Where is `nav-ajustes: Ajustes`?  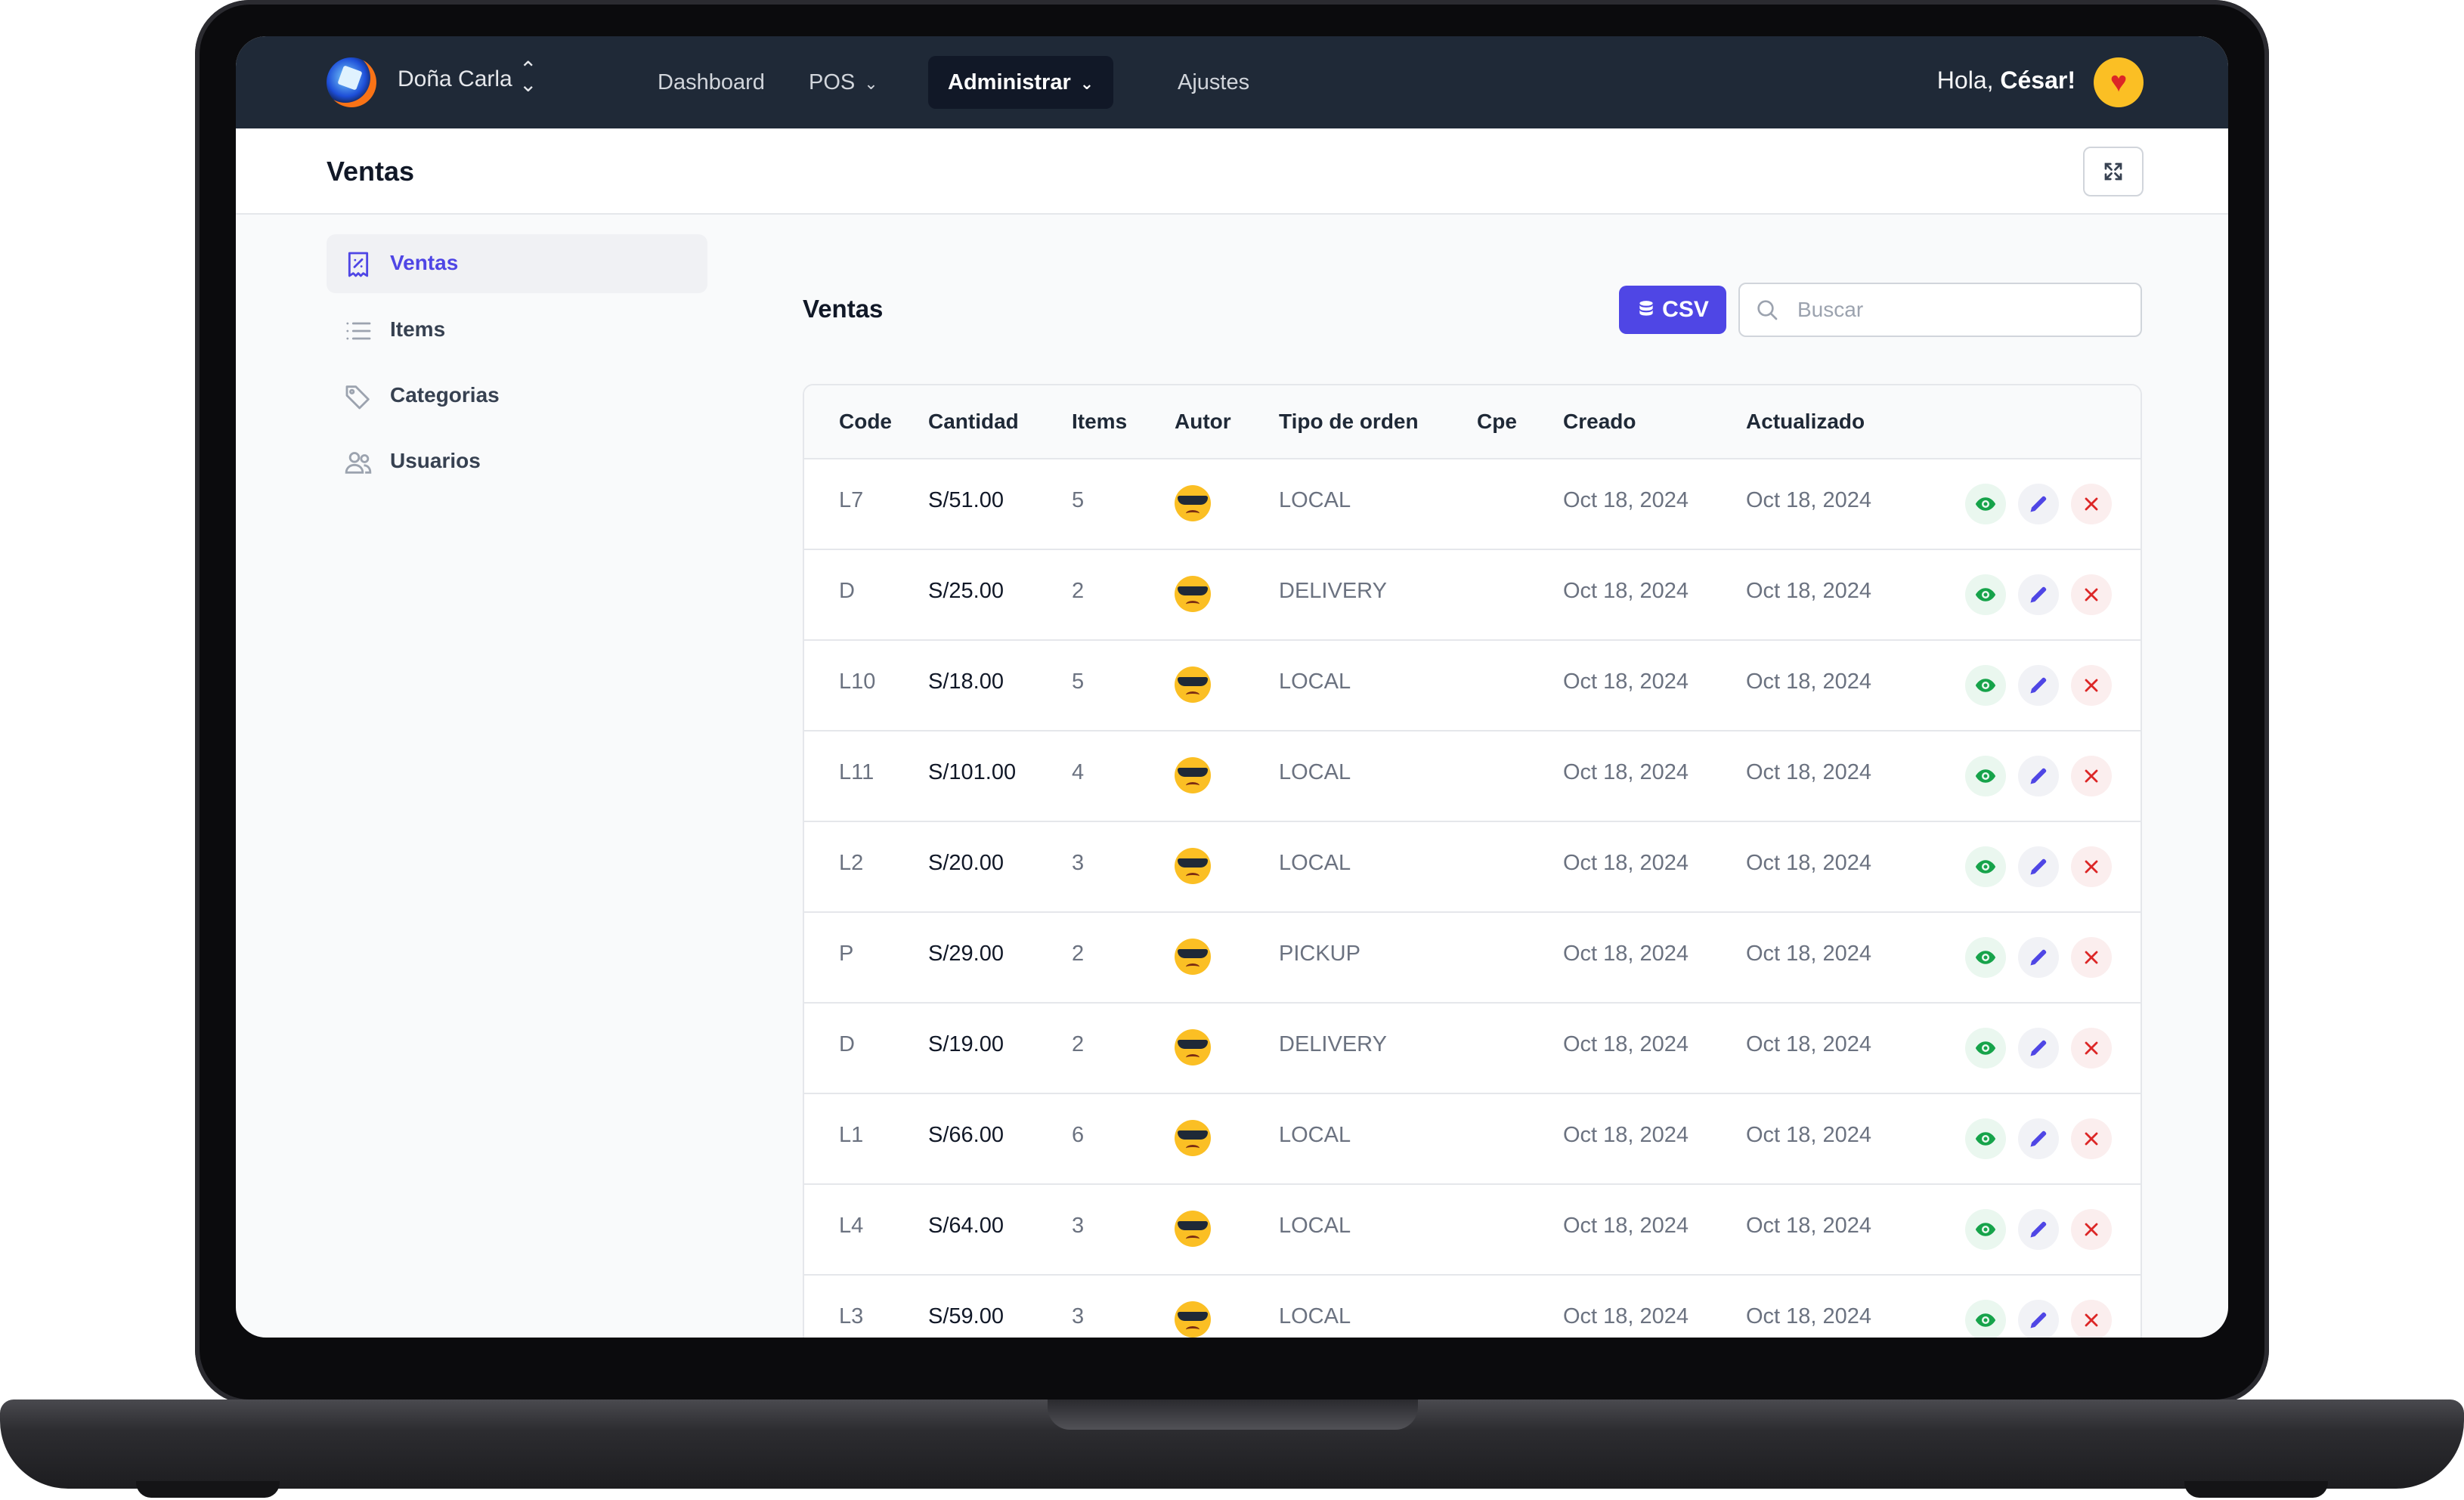
nav-ajustes: Ajustes is located at coordinates (1214, 82).